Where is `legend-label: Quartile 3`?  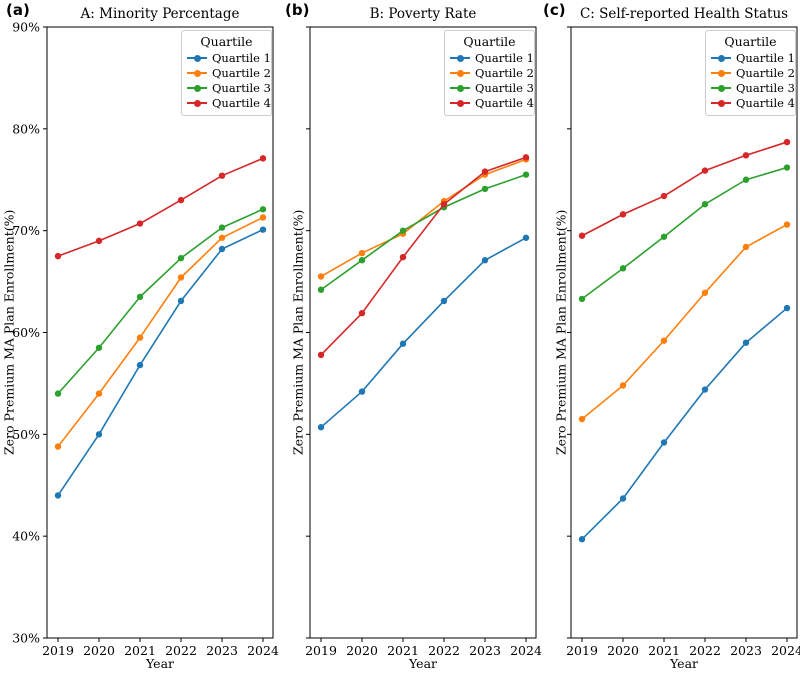 legend-label: Quartile 3 is located at coordinates (241, 88).